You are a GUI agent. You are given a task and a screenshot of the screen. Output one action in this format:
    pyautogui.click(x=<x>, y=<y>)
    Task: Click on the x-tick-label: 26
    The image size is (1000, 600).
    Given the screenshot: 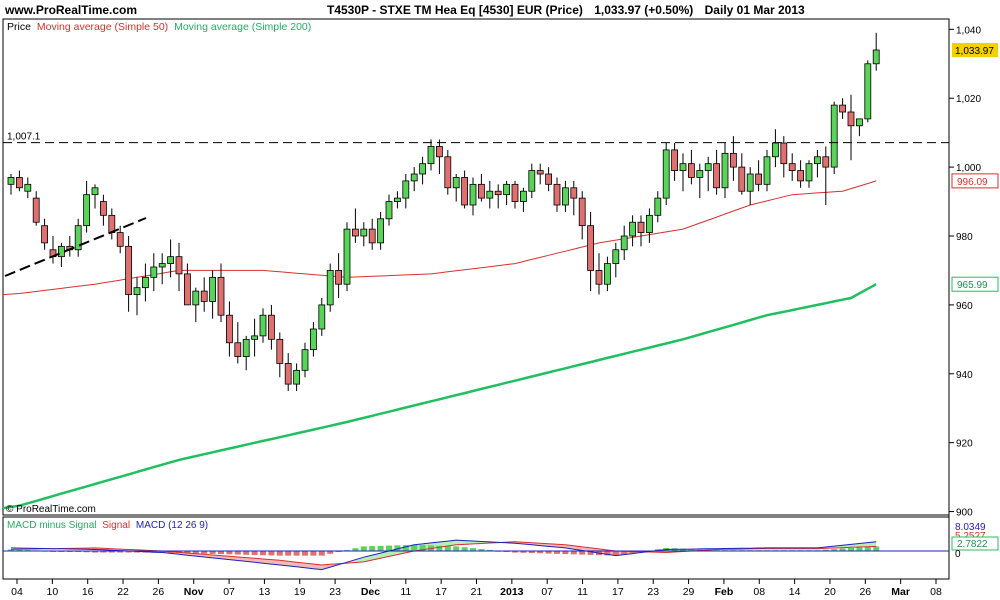 What is the action you would take?
    pyautogui.click(x=865, y=592)
    